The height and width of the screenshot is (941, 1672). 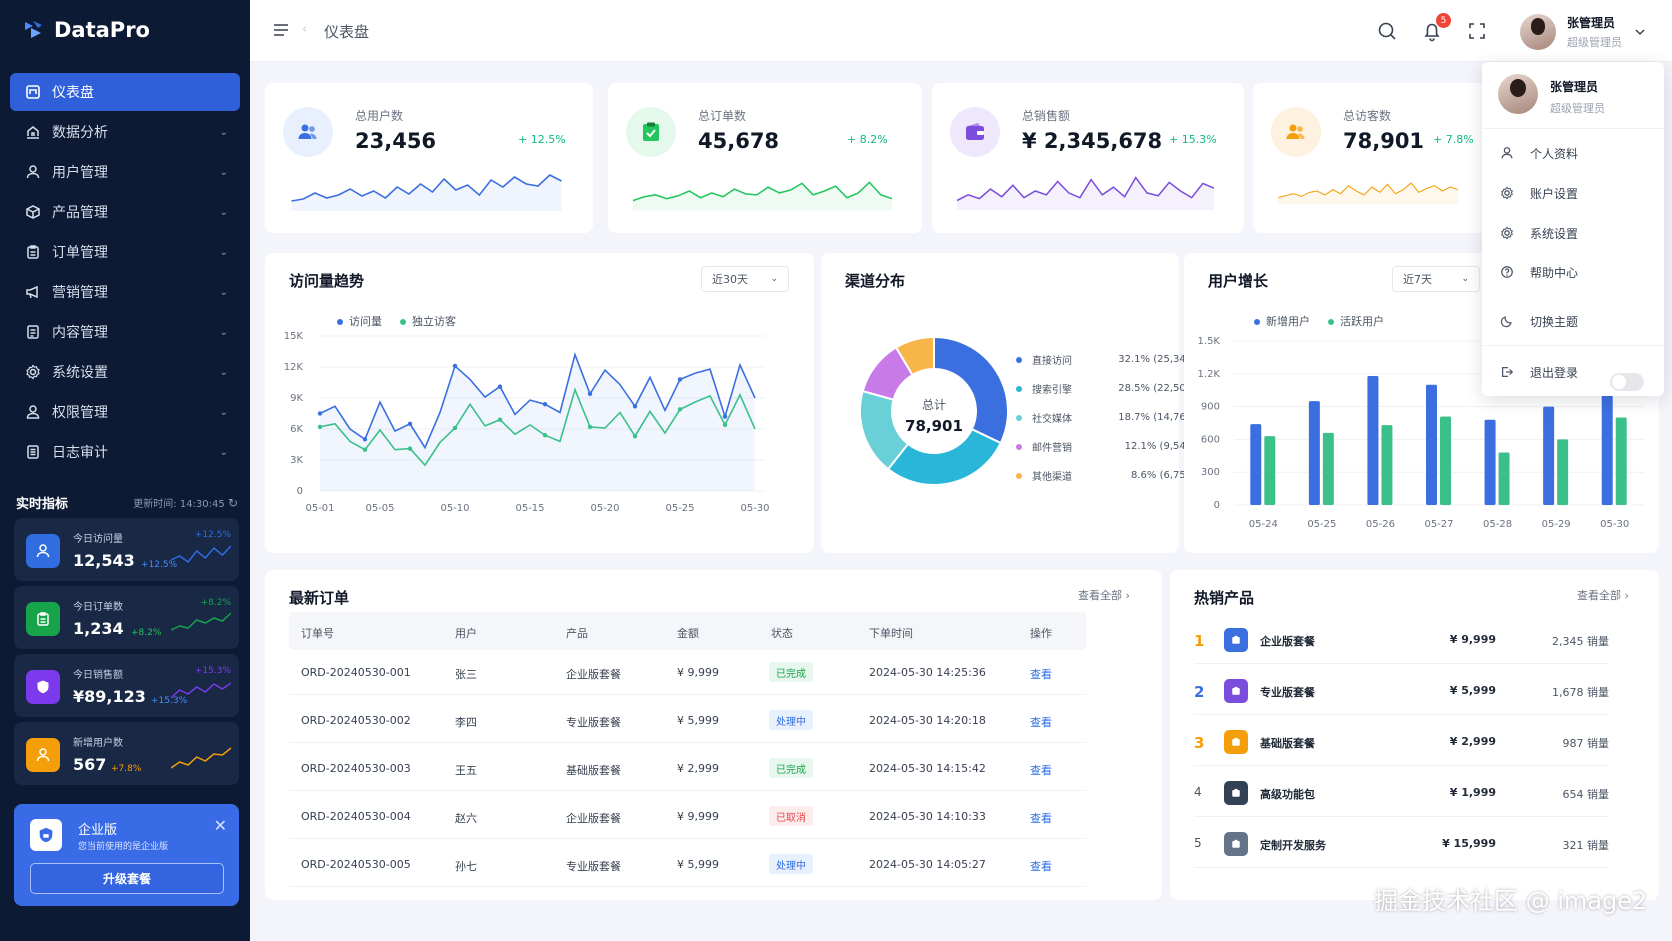 What do you see at coordinates (1431, 444) in the screenshot?
I see `bar-new` at bounding box center [1431, 444].